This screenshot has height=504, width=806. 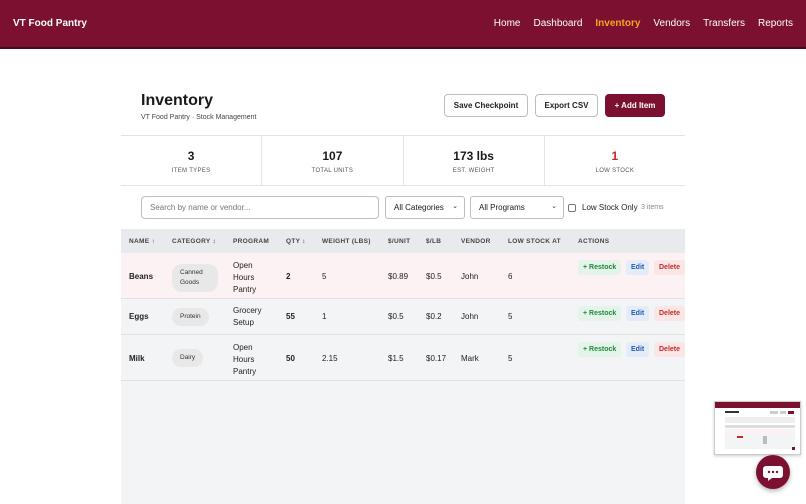 I want to click on lb-price: $0.5, so click(x=434, y=276).